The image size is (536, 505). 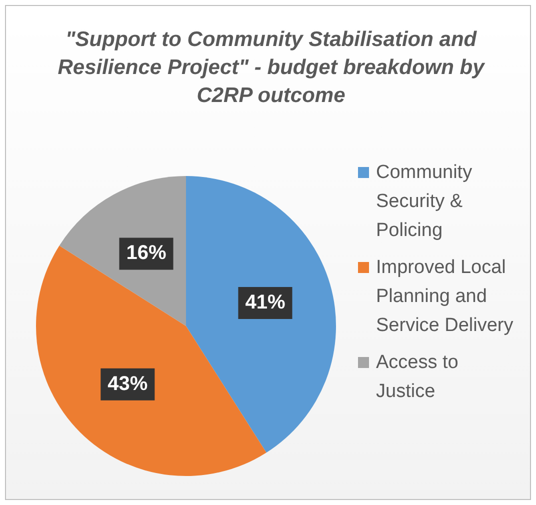 I want to click on legend-label: Access to Justice, so click(x=417, y=377).